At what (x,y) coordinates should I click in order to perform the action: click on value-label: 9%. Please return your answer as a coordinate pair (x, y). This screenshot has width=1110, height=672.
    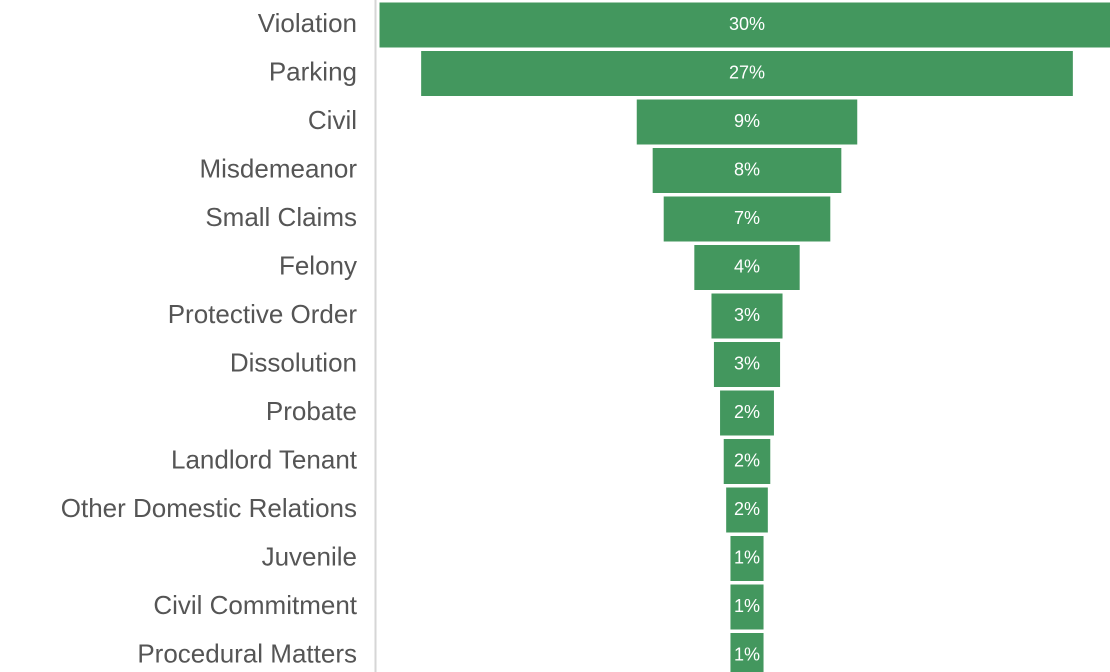
    Looking at the image, I should click on (747, 121).